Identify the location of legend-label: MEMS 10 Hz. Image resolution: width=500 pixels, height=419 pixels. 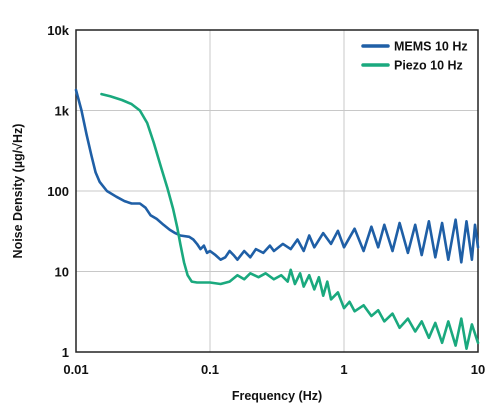
(431, 47).